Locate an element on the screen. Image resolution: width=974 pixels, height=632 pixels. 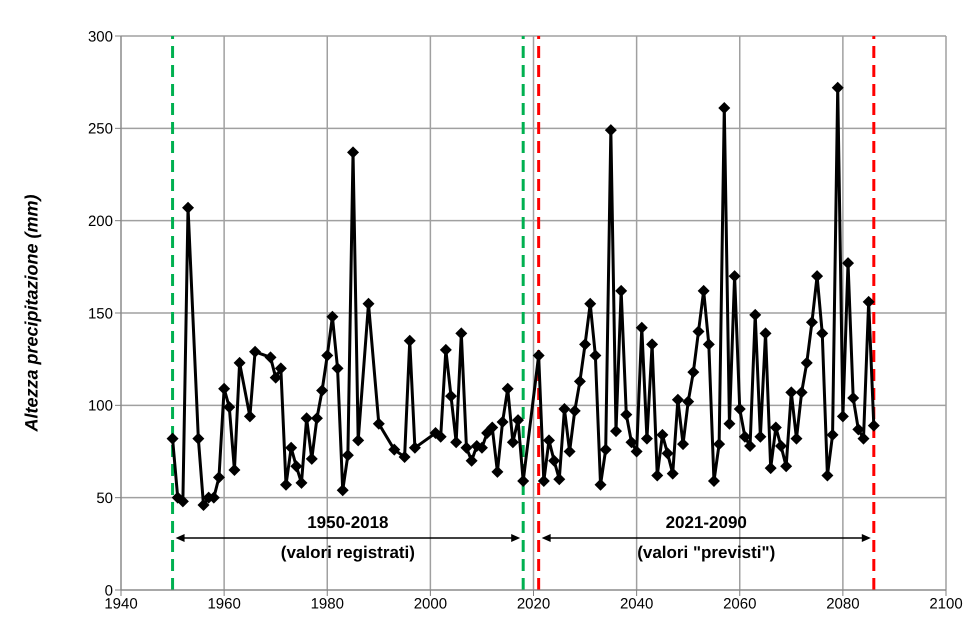
x-tick-label: 2020 is located at coordinates (533, 604).